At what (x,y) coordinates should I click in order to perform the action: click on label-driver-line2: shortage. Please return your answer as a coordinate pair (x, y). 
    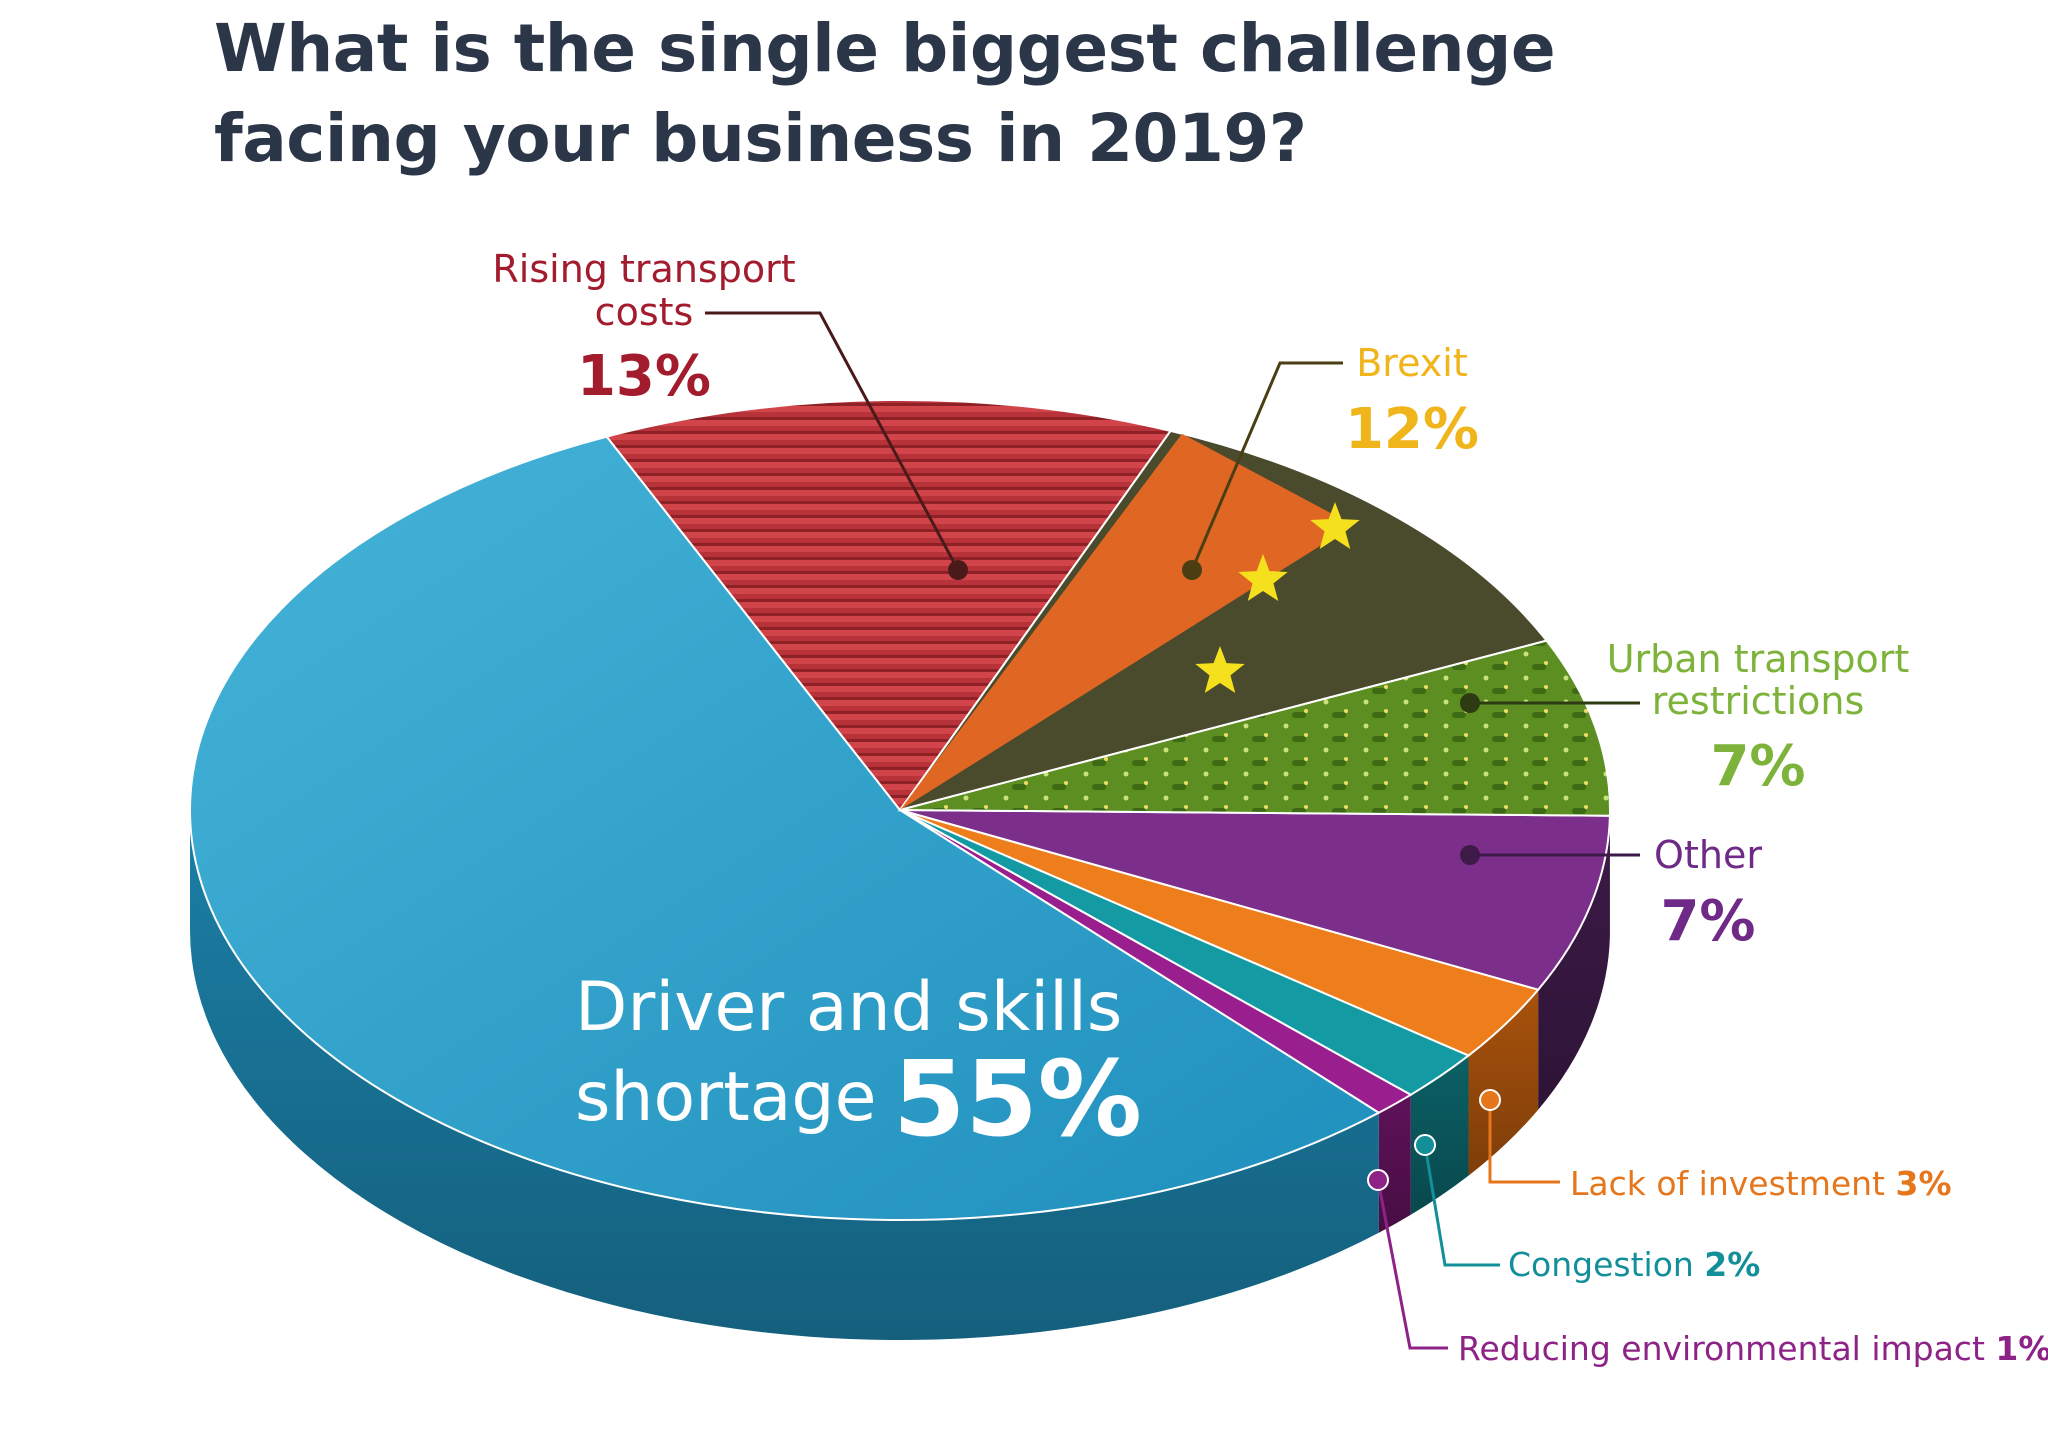
    Looking at the image, I should click on (725, 1097).